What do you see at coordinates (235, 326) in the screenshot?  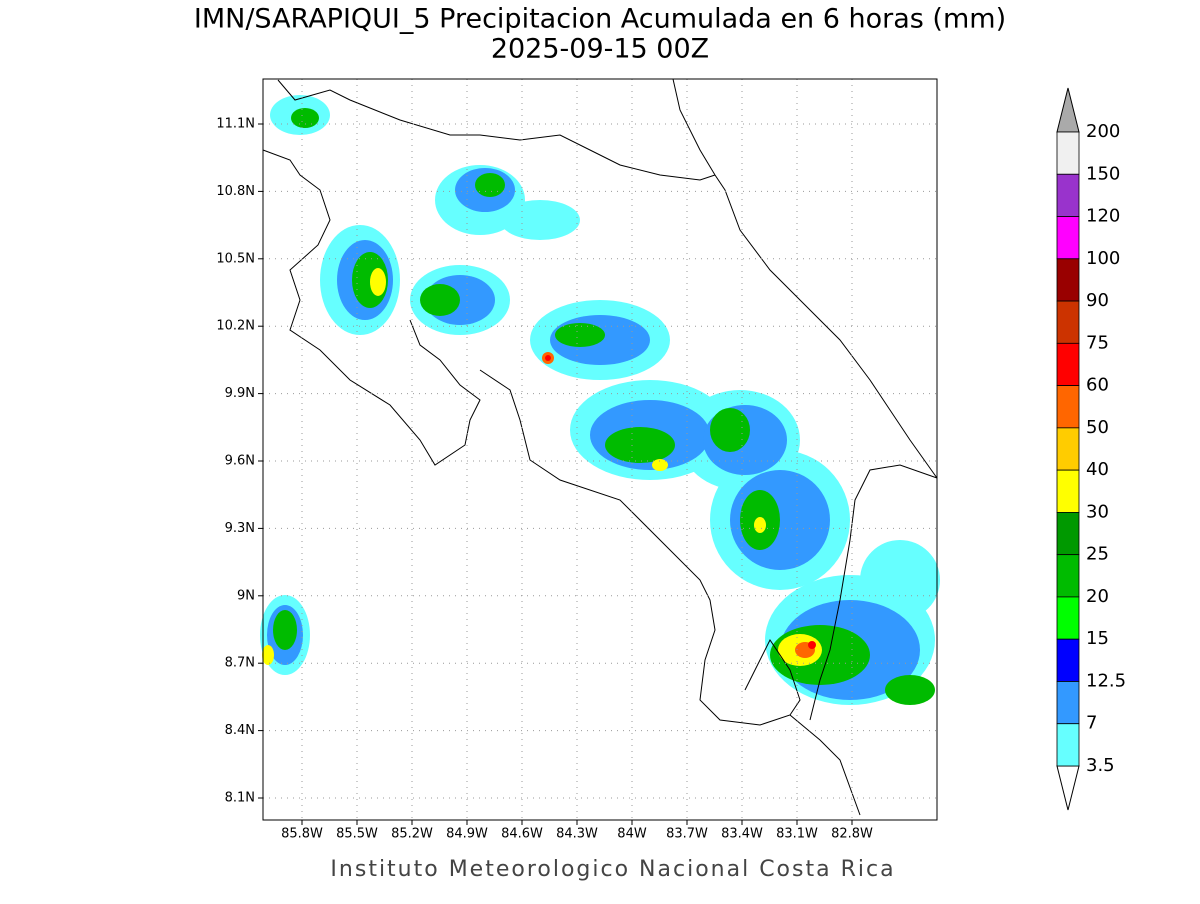 I see `lat-label: 10.2N` at bounding box center [235, 326].